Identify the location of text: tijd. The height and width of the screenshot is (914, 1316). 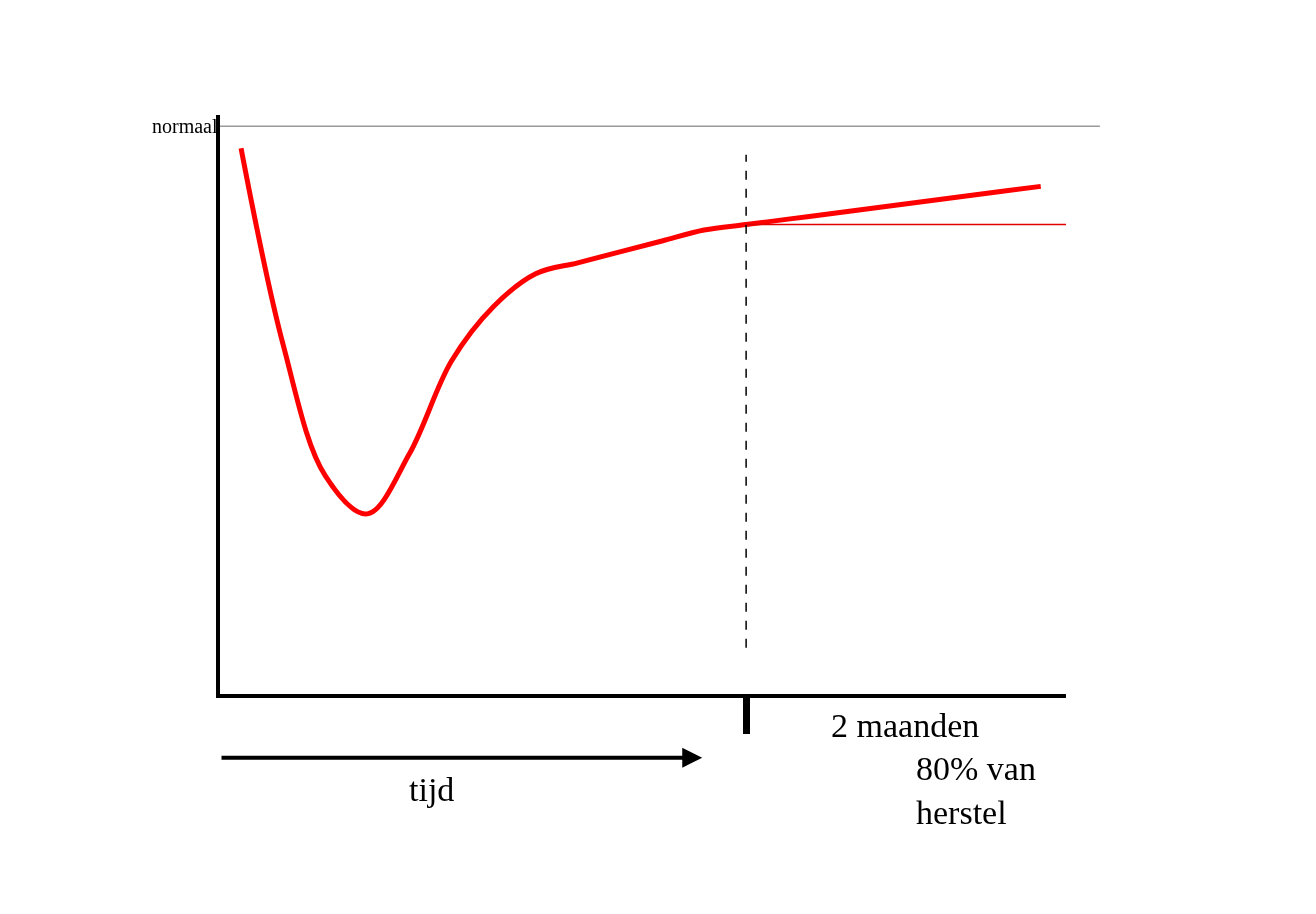
(432, 789).